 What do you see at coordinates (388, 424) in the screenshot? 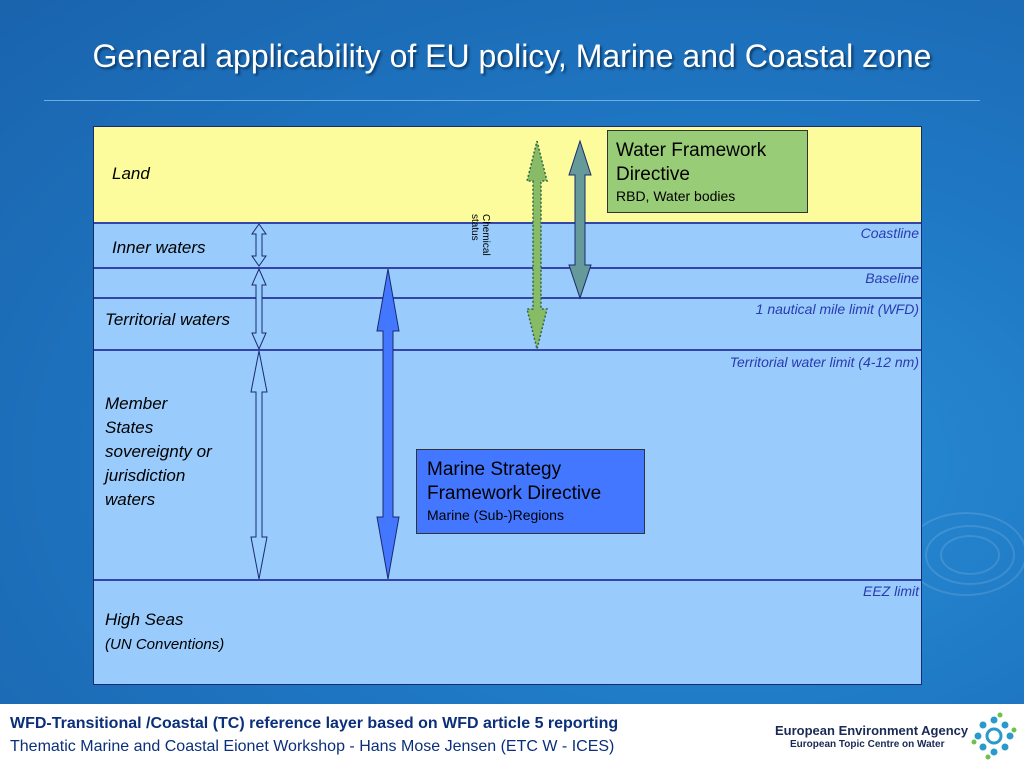
I see `msfd-arrow` at bounding box center [388, 424].